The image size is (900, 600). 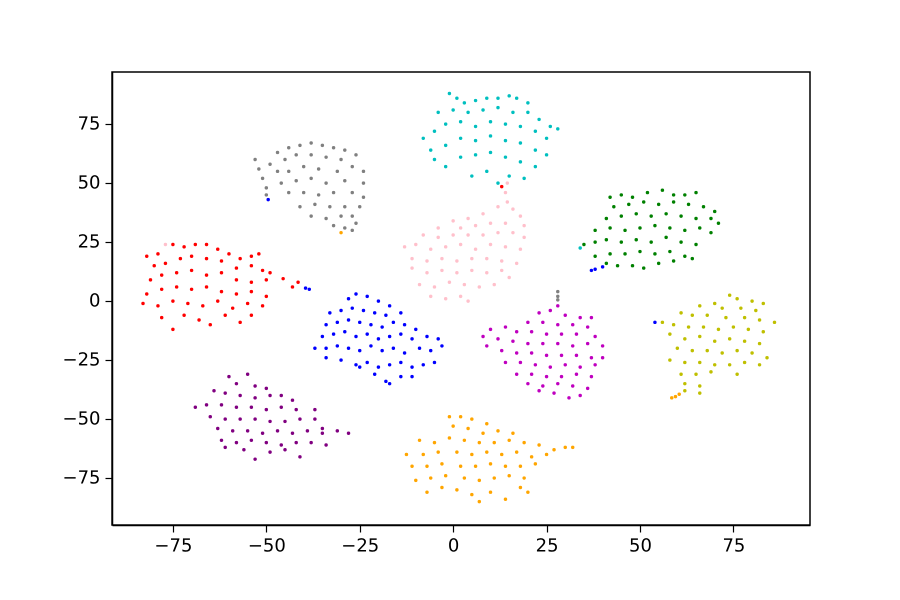 I want to click on y-tick-label: −75, so click(x=81, y=478).